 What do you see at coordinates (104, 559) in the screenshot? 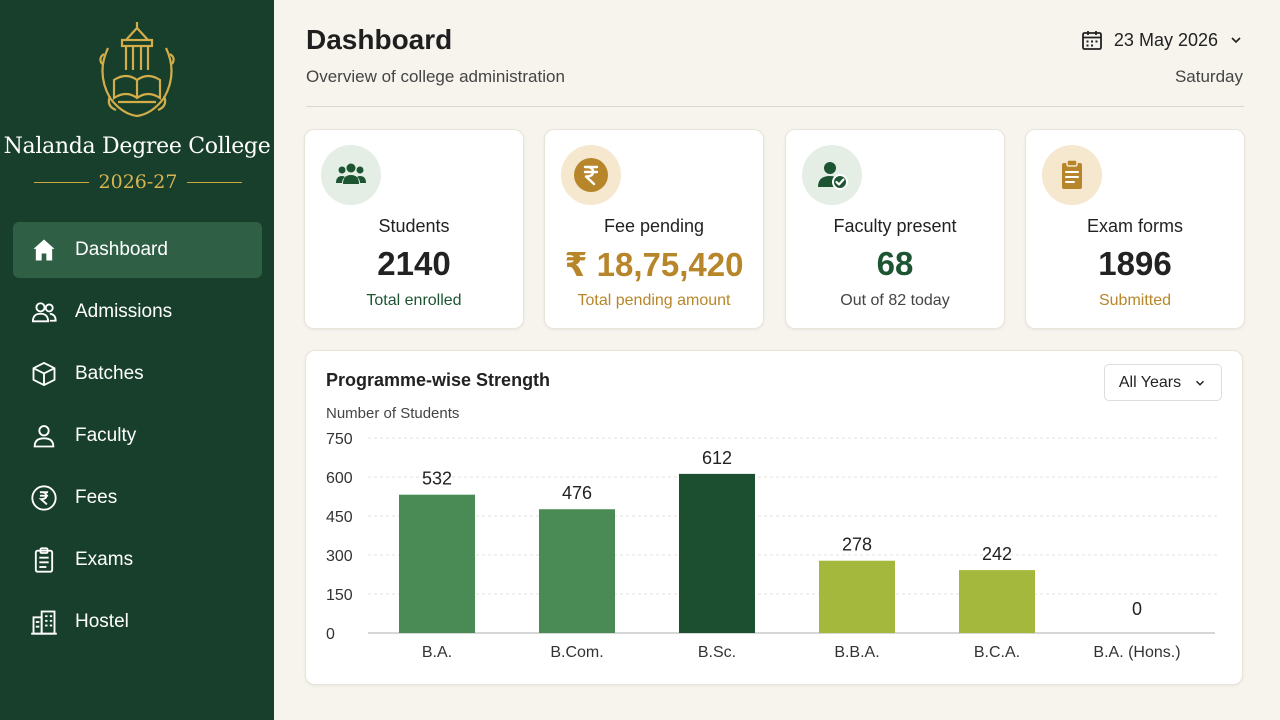
I see `sidebar-item-label: Exams` at bounding box center [104, 559].